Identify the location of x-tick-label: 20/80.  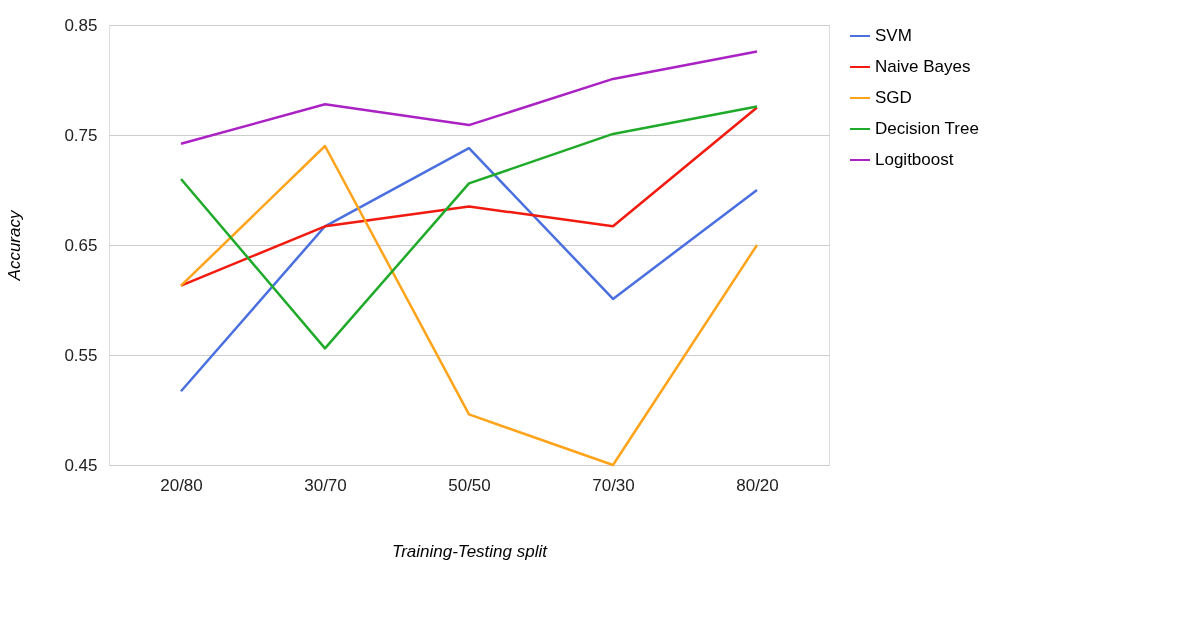
(181, 485).